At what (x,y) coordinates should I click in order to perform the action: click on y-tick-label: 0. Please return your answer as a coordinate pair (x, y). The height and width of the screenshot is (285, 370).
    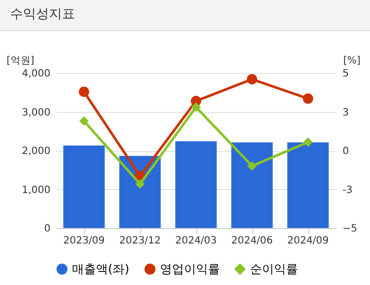
    Looking at the image, I should click on (47, 229).